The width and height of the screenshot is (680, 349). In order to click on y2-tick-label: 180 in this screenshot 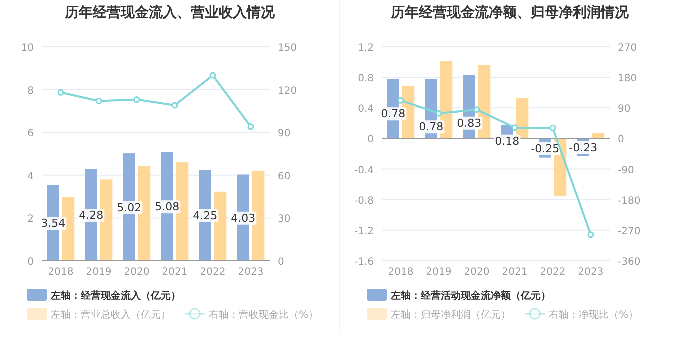, I will do `click(628, 79)`.